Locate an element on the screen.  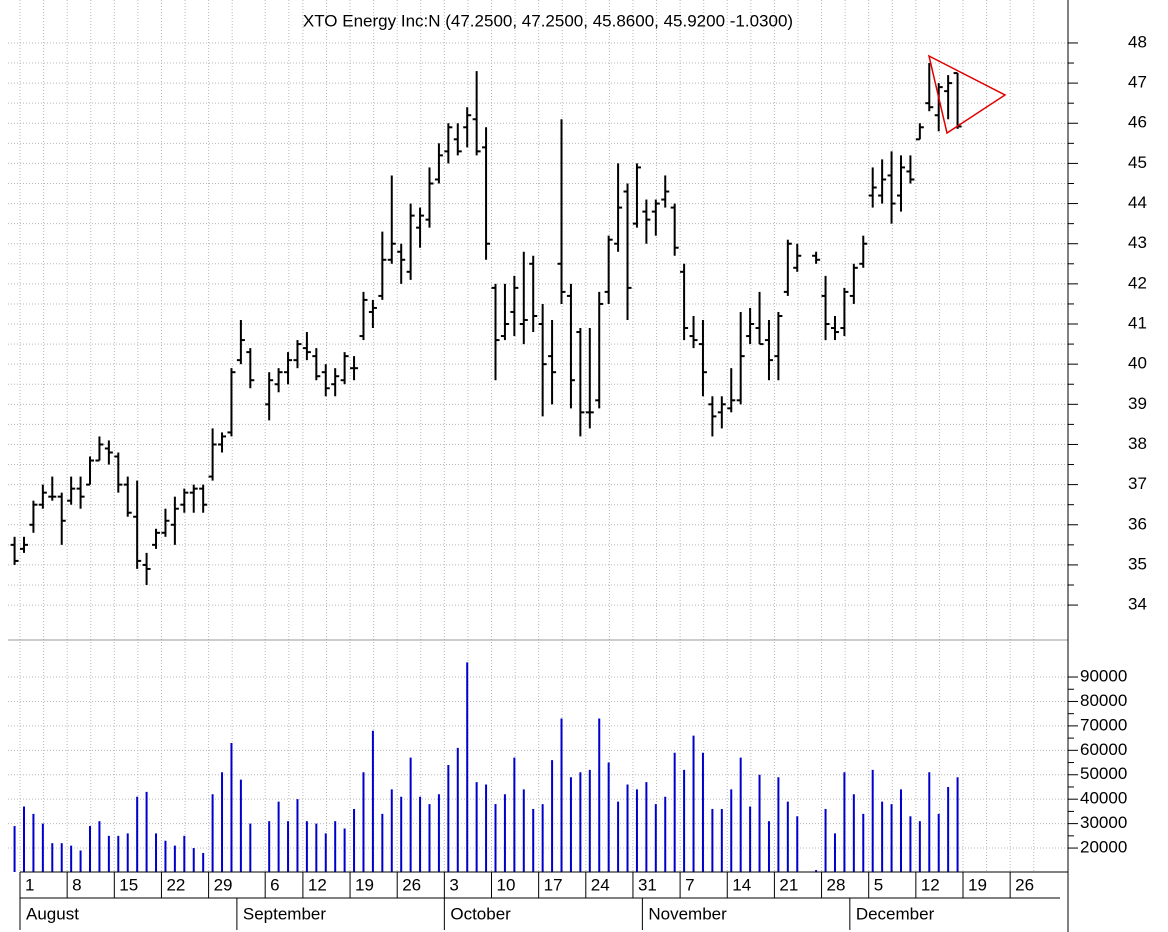
month-label: November is located at coordinates (687, 913).